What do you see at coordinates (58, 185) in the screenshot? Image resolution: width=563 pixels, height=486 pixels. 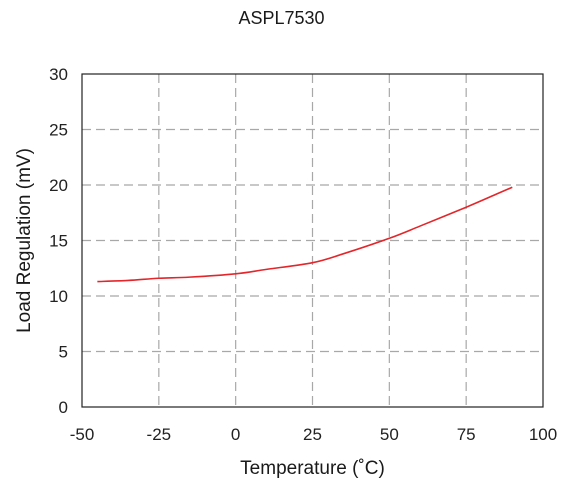 I see `y-tick-label: 20` at bounding box center [58, 185].